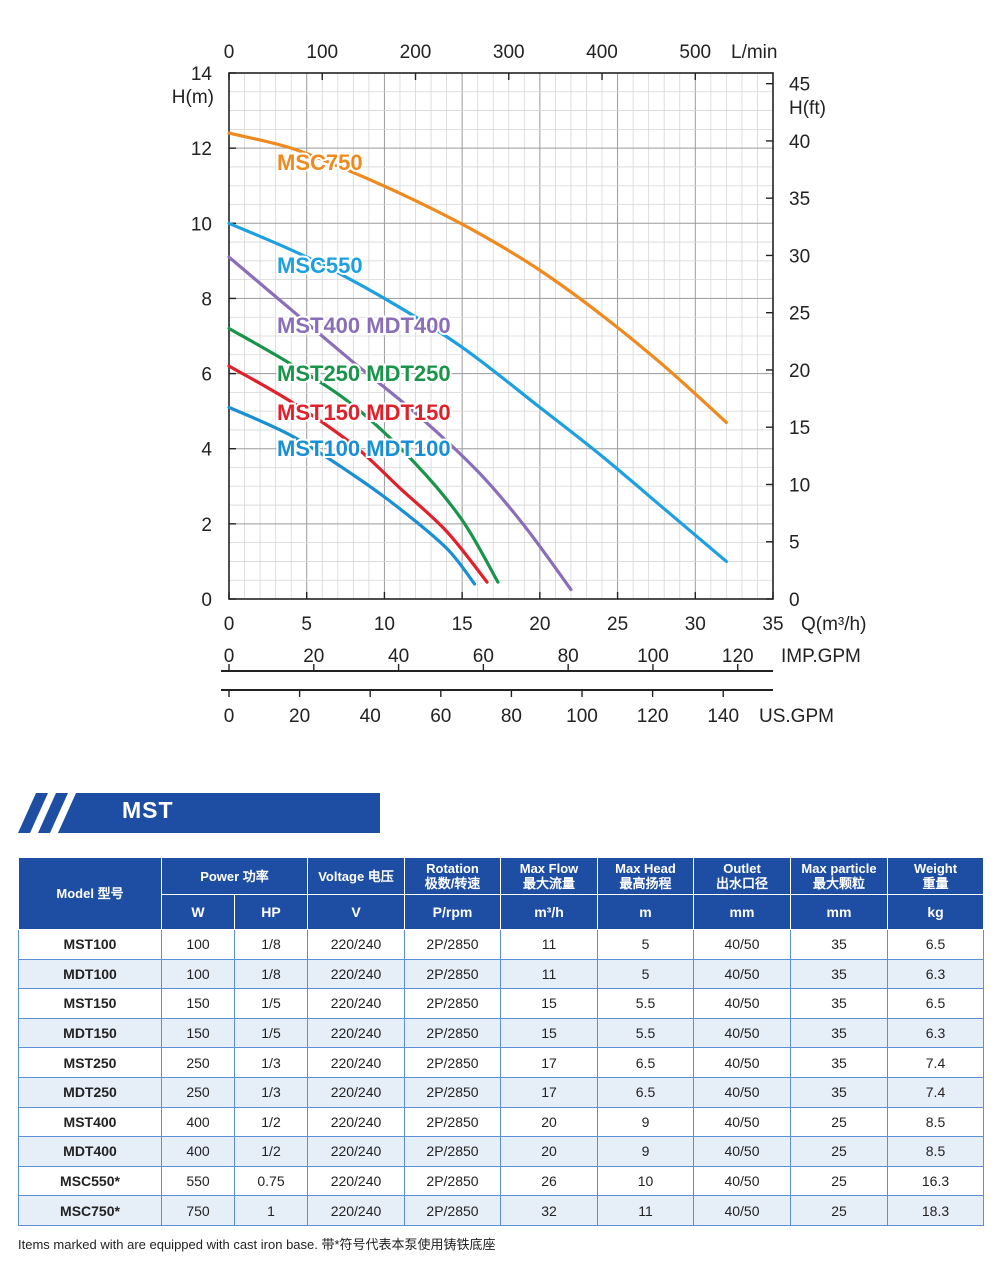  What do you see at coordinates (549, 1210) in the screenshot?
I see `table-cell: 32` at bounding box center [549, 1210].